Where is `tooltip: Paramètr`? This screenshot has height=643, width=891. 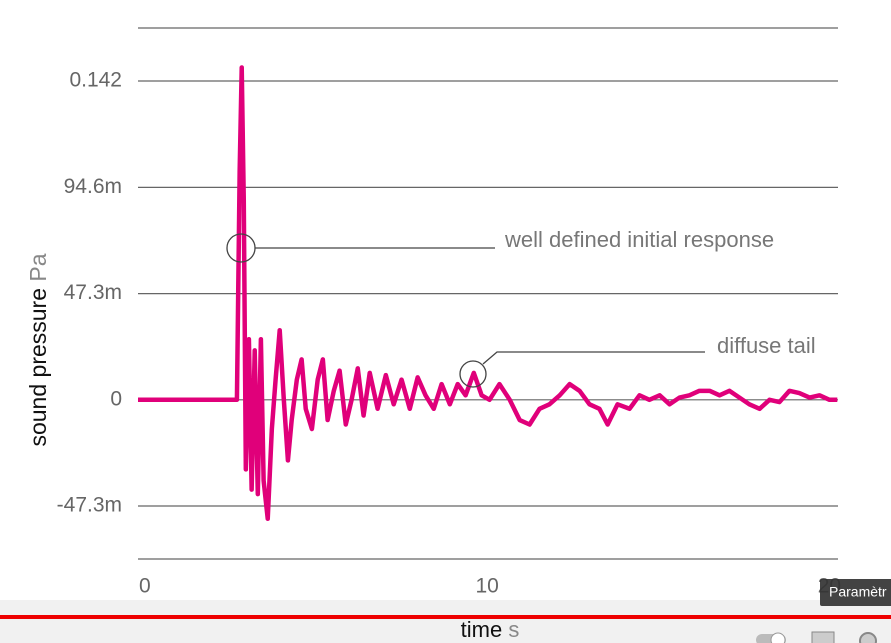
tooltip: Paramètr is located at coordinates (855, 592).